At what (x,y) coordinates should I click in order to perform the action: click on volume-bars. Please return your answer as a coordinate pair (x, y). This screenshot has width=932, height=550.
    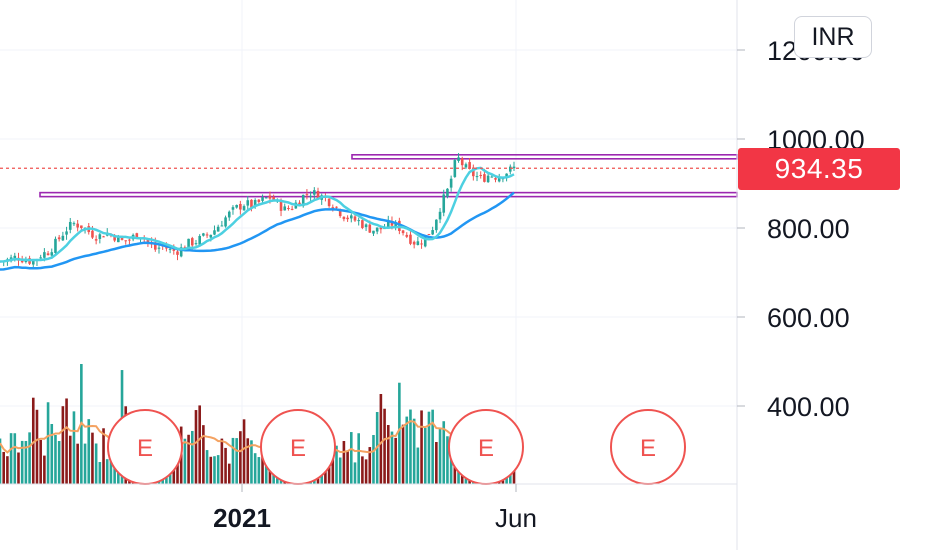
    Looking at the image, I should click on (258, 424).